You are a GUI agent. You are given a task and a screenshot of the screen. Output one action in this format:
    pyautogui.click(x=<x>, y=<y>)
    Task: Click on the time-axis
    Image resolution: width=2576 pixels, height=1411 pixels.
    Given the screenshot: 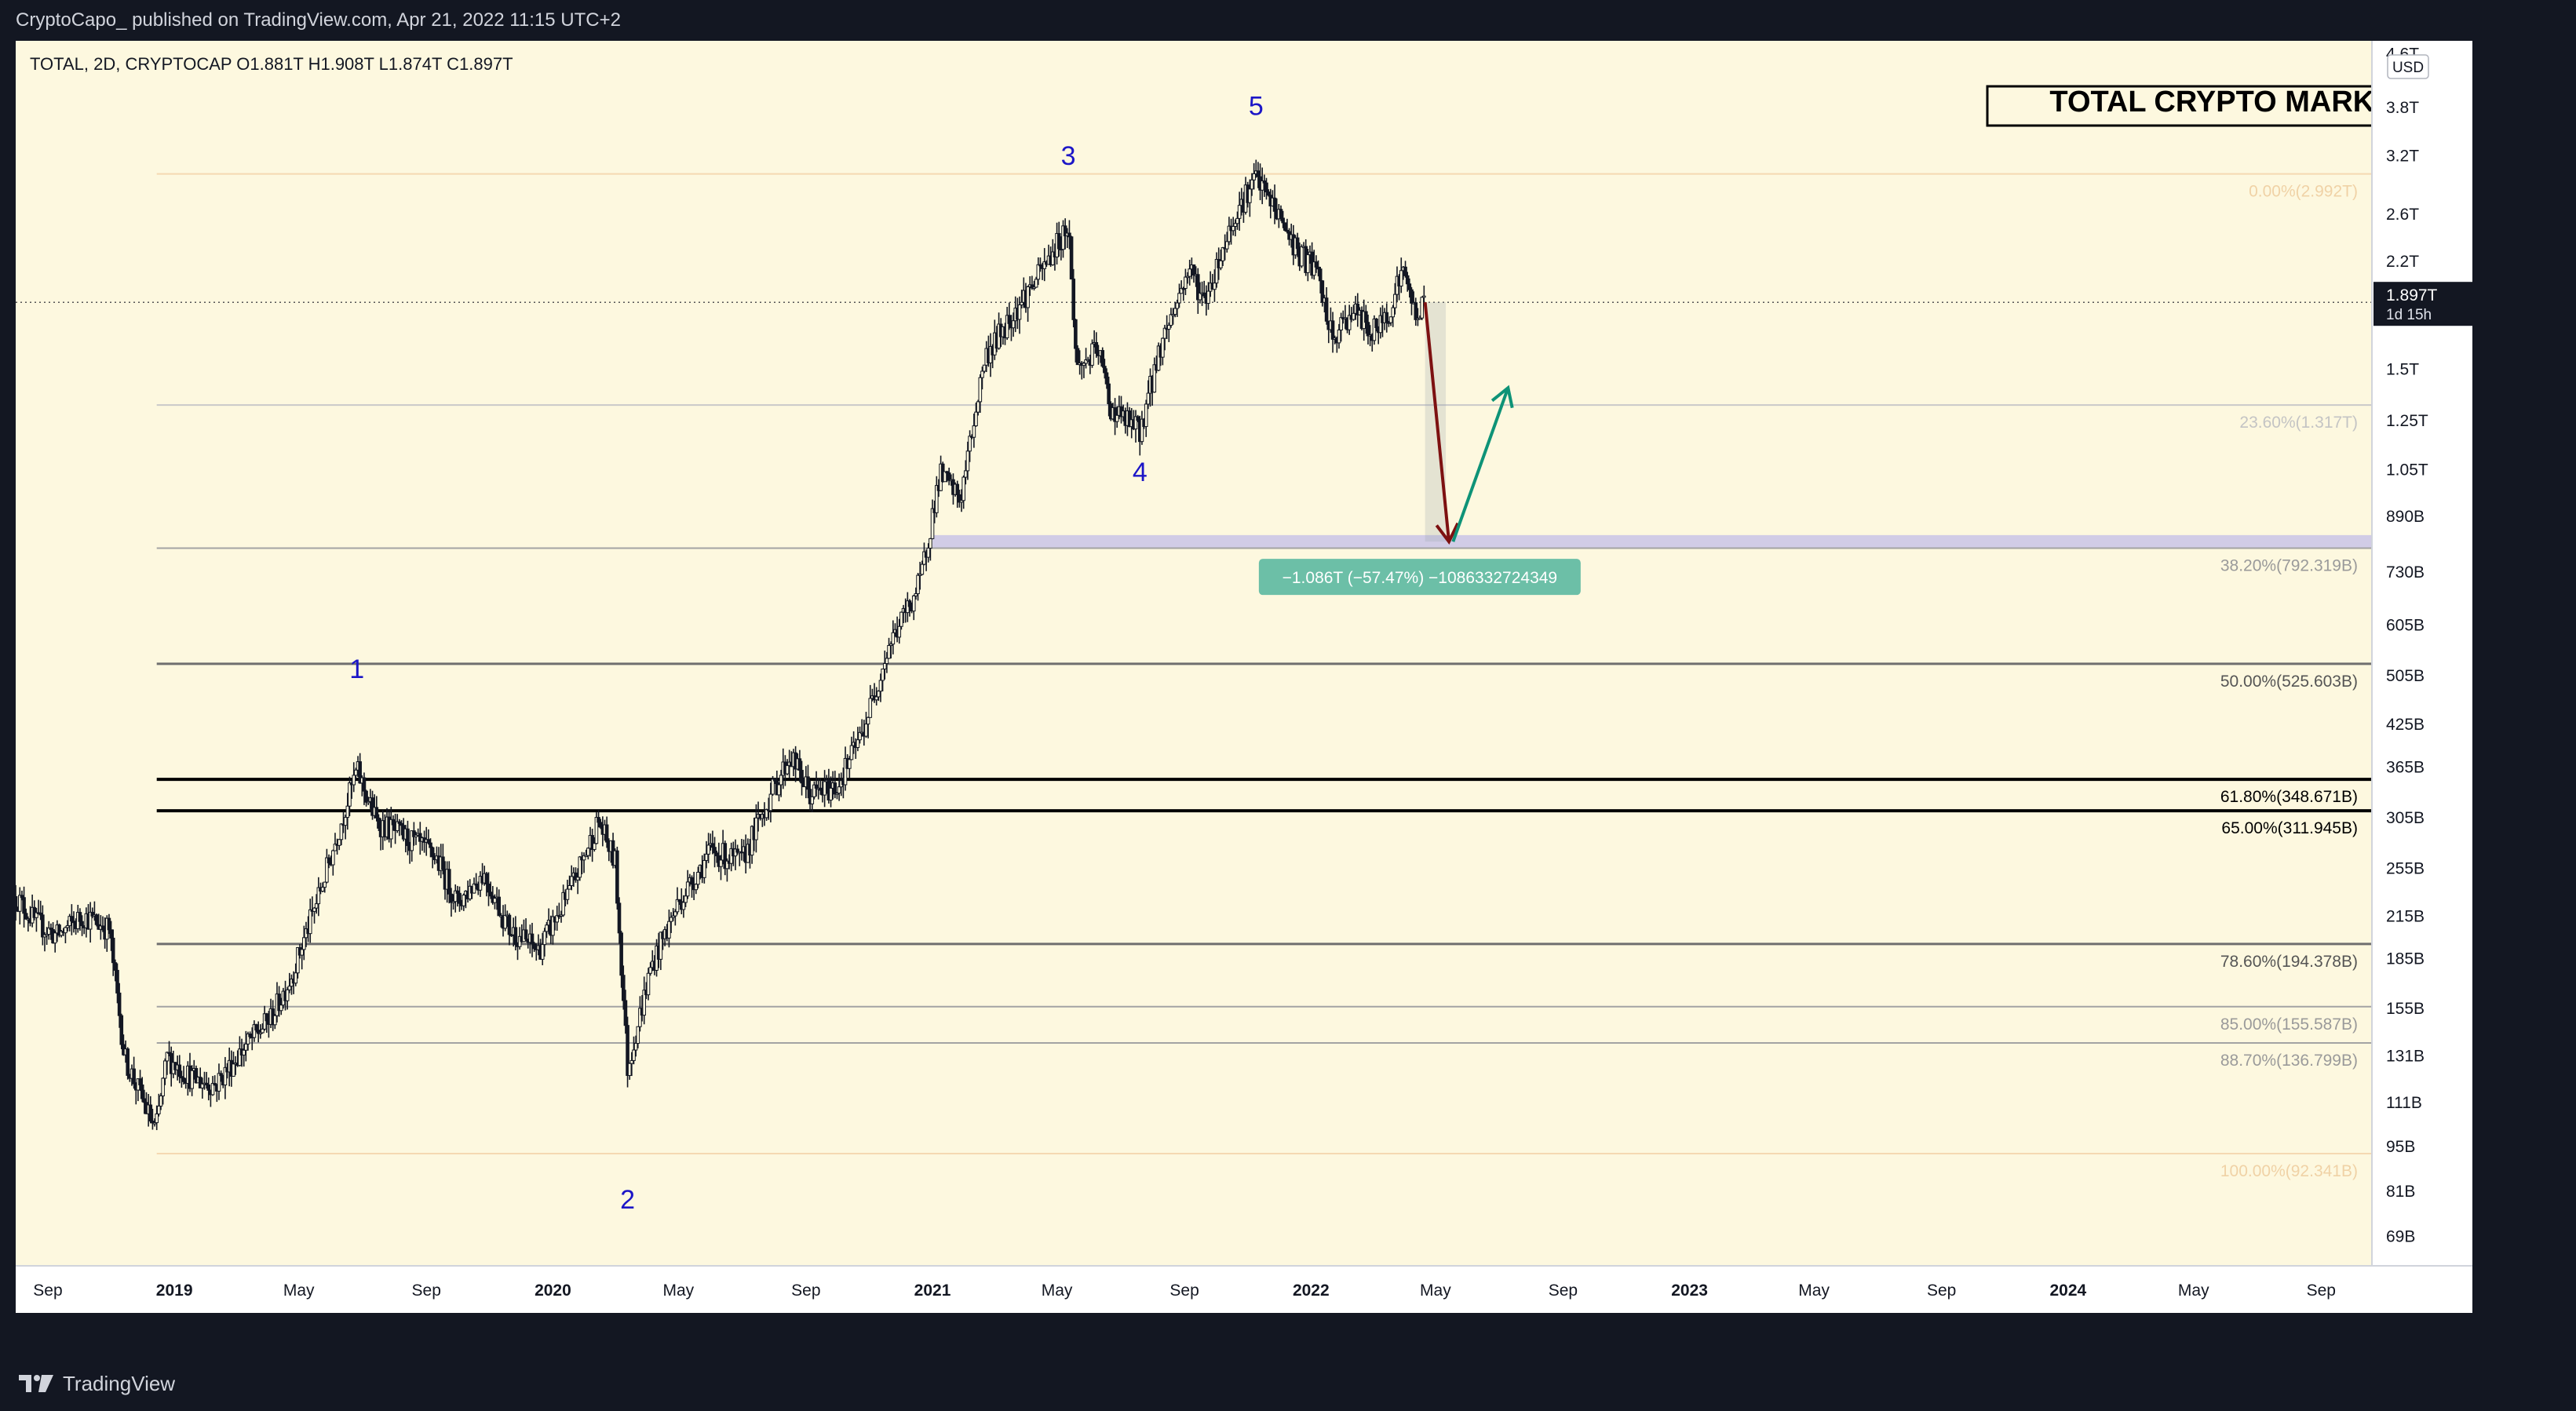 What is the action you would take?
    pyautogui.click(x=1244, y=1289)
    